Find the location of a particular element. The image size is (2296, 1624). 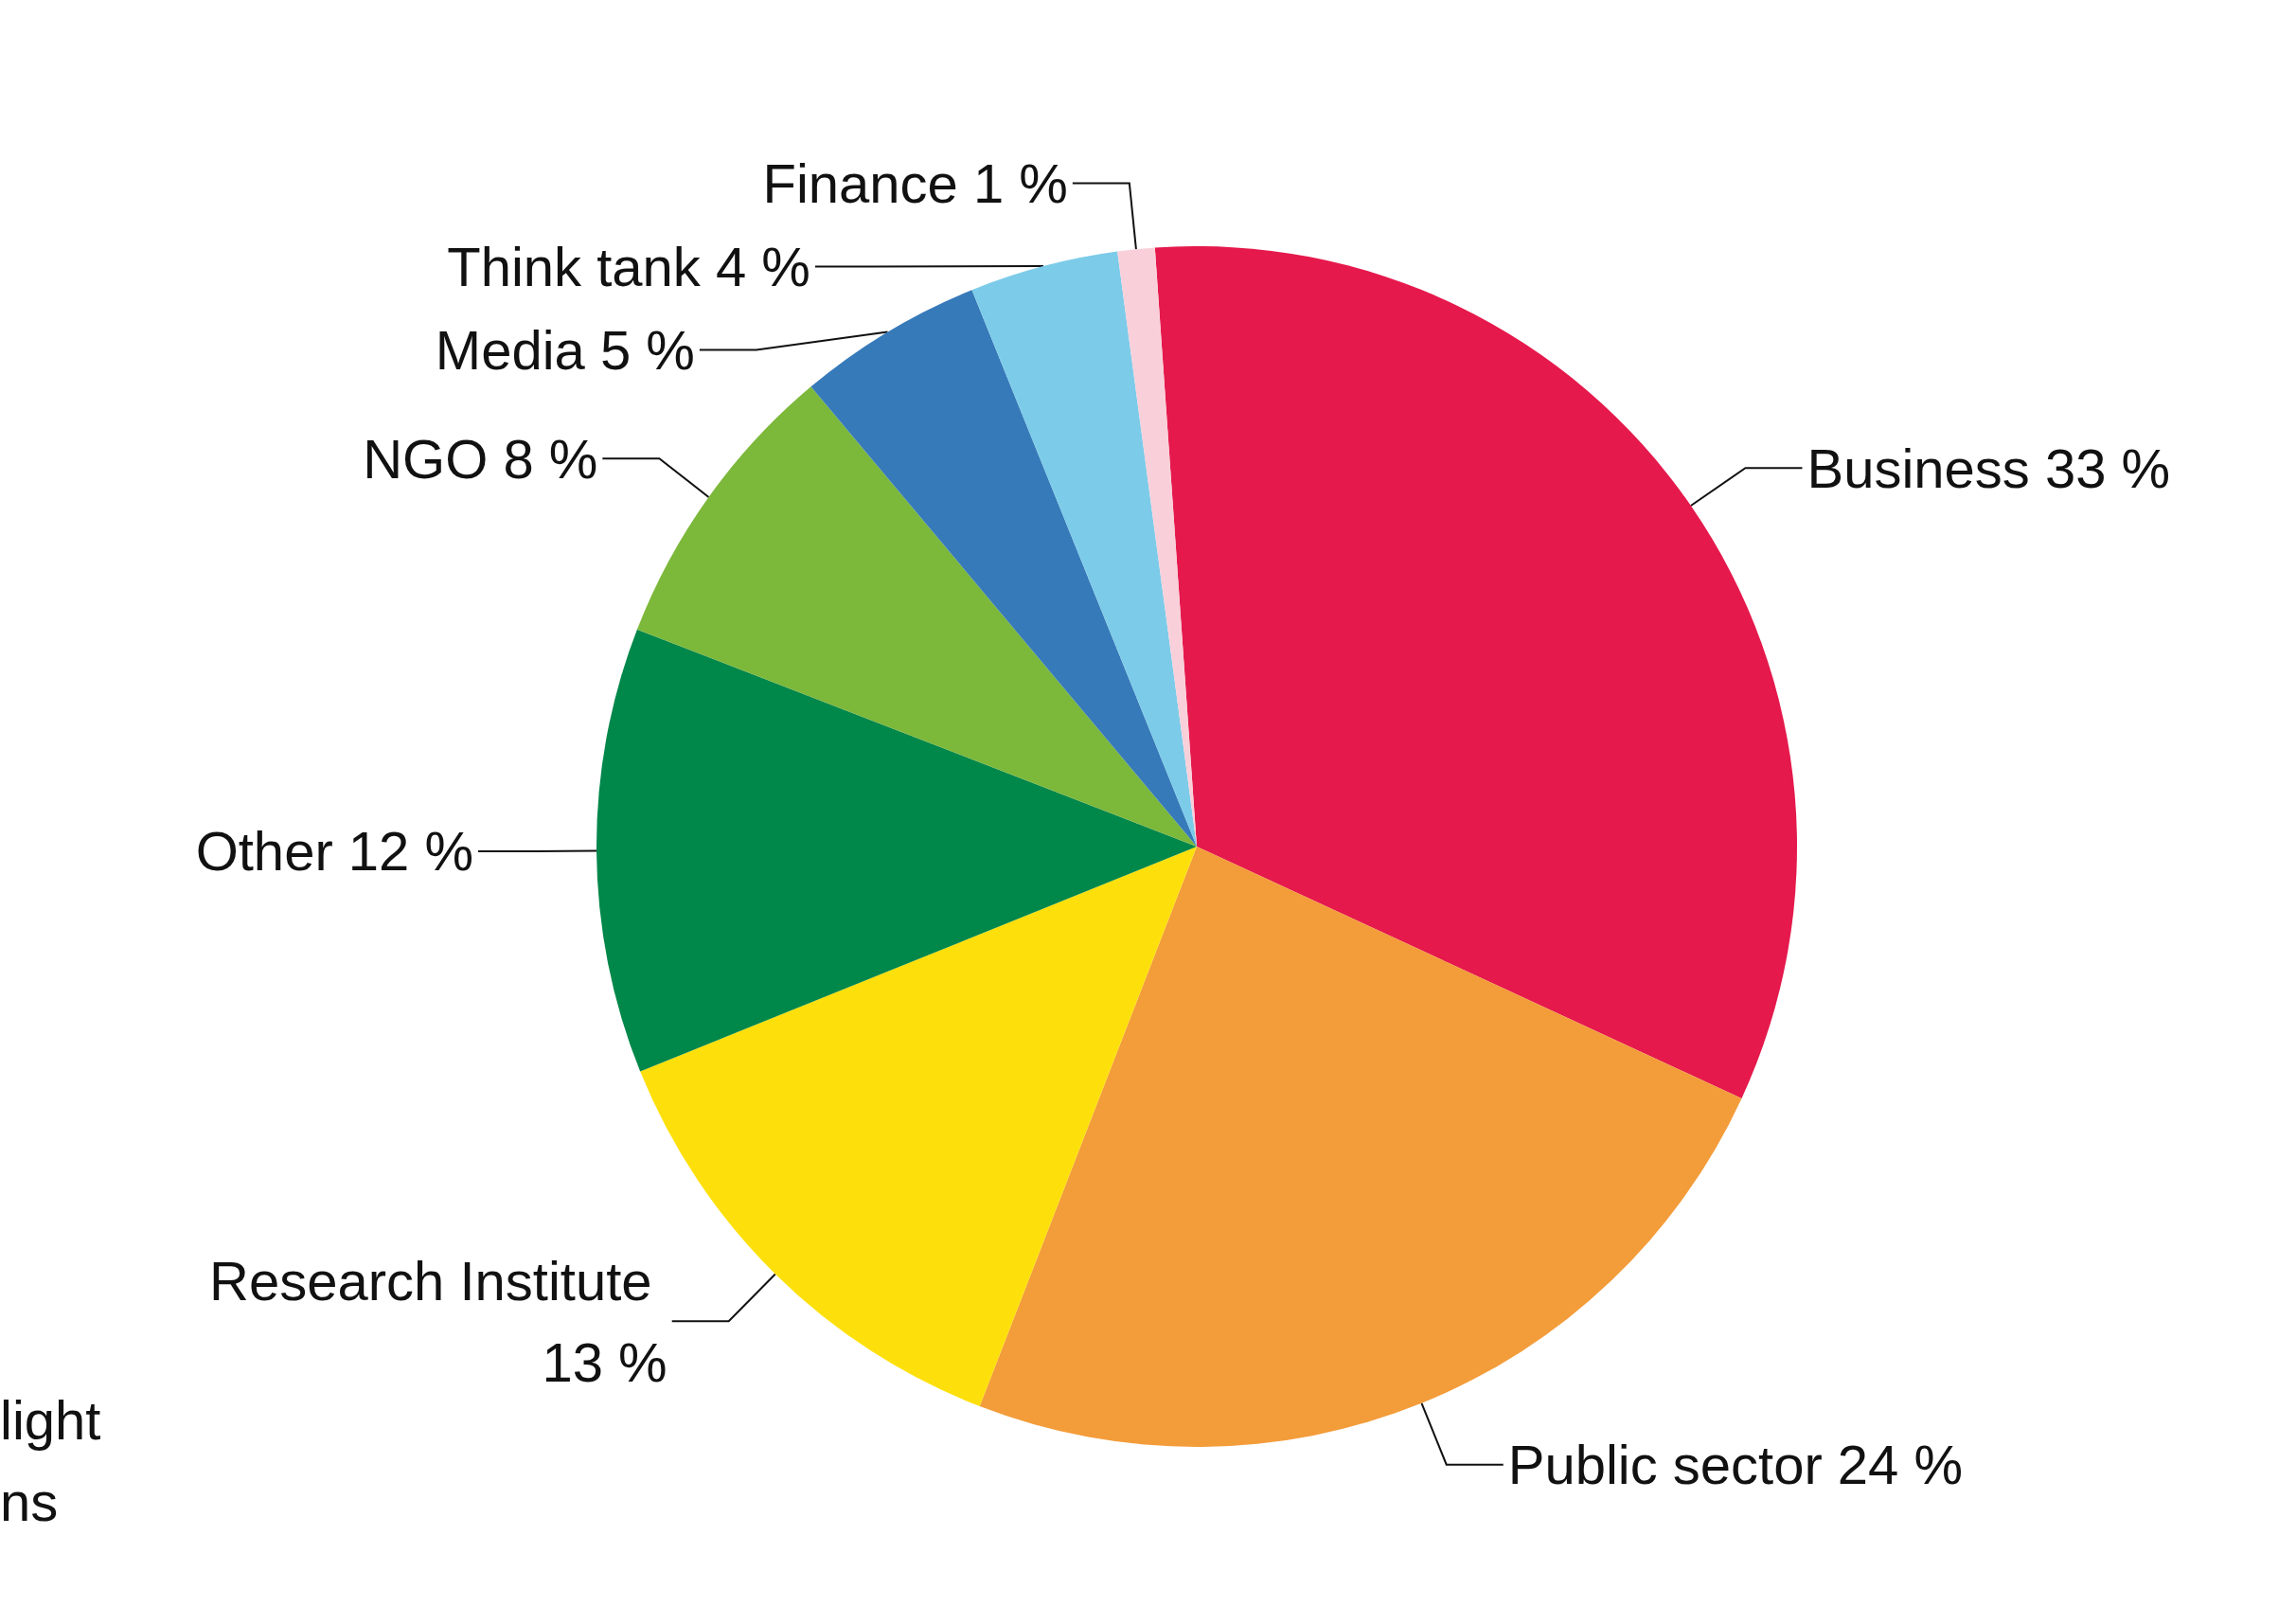

slice-label: Business 33 % is located at coordinates (1989, 468).